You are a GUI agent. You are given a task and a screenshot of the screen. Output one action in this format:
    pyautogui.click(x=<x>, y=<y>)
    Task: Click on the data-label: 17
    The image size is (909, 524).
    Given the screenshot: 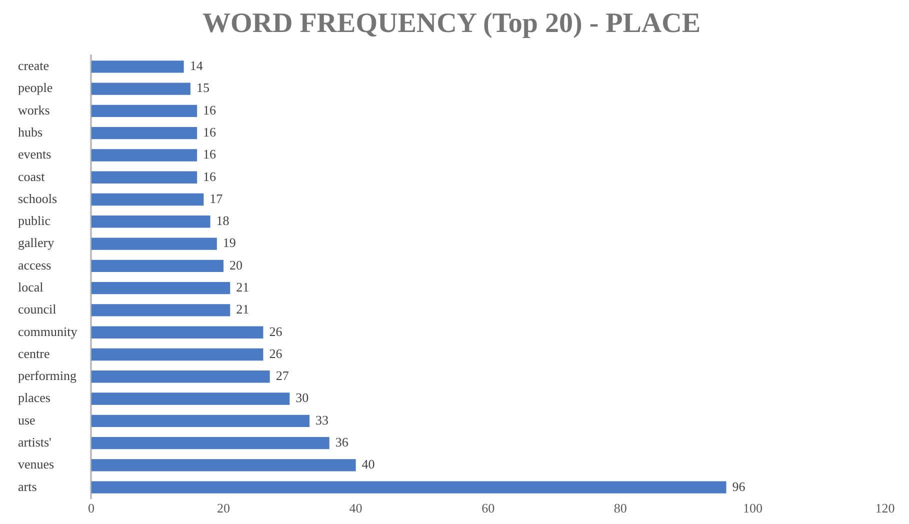 What is the action you would take?
    pyautogui.click(x=217, y=198)
    